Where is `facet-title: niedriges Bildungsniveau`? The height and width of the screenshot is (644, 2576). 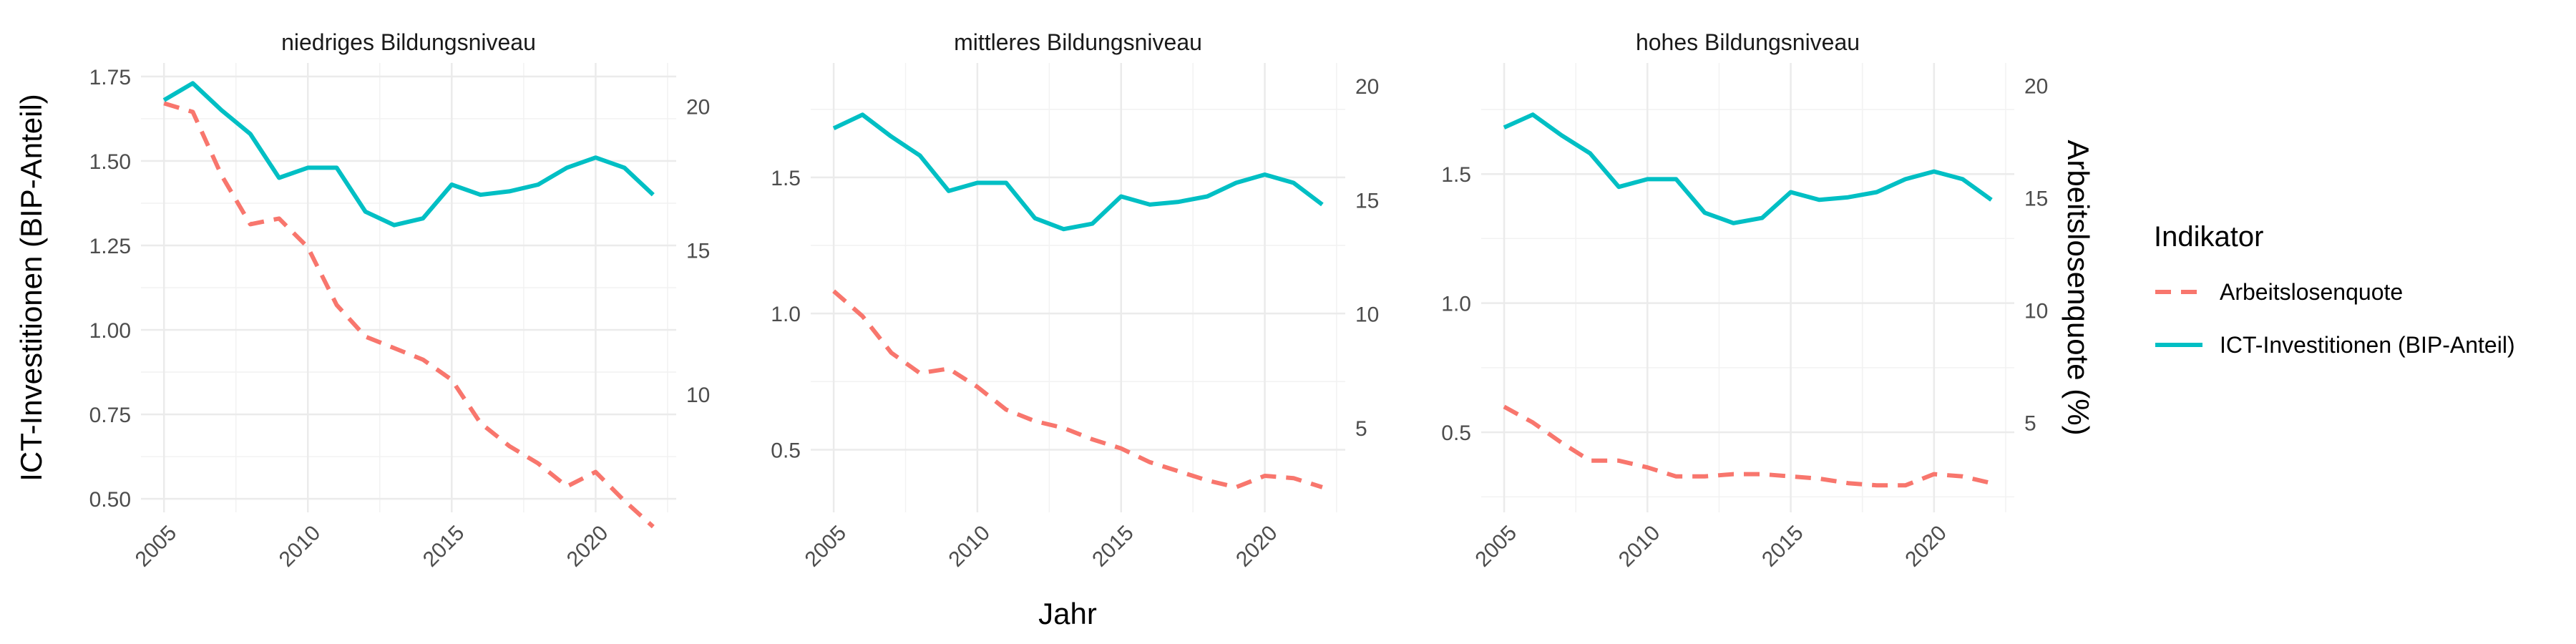 facet-title: niedriges Bildungsniveau is located at coordinates (408, 42).